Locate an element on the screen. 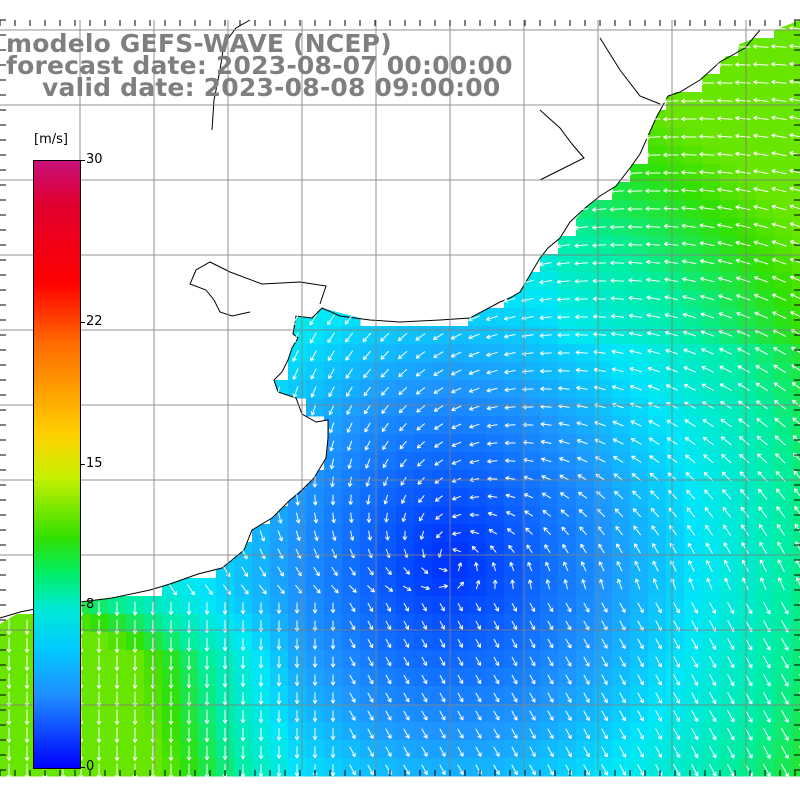  model-title: modelo GEFS-WAVE (NCEP) is located at coordinates (199, 43).